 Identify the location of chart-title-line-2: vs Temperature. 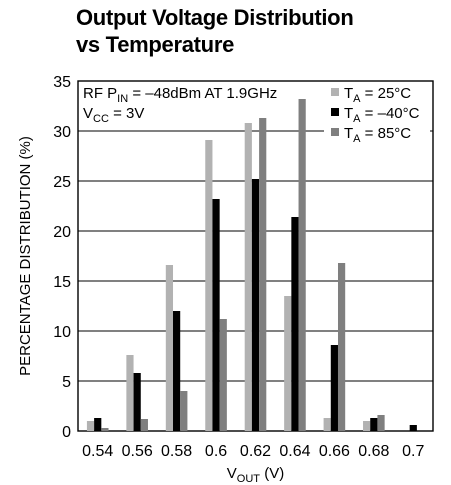
(155, 44).